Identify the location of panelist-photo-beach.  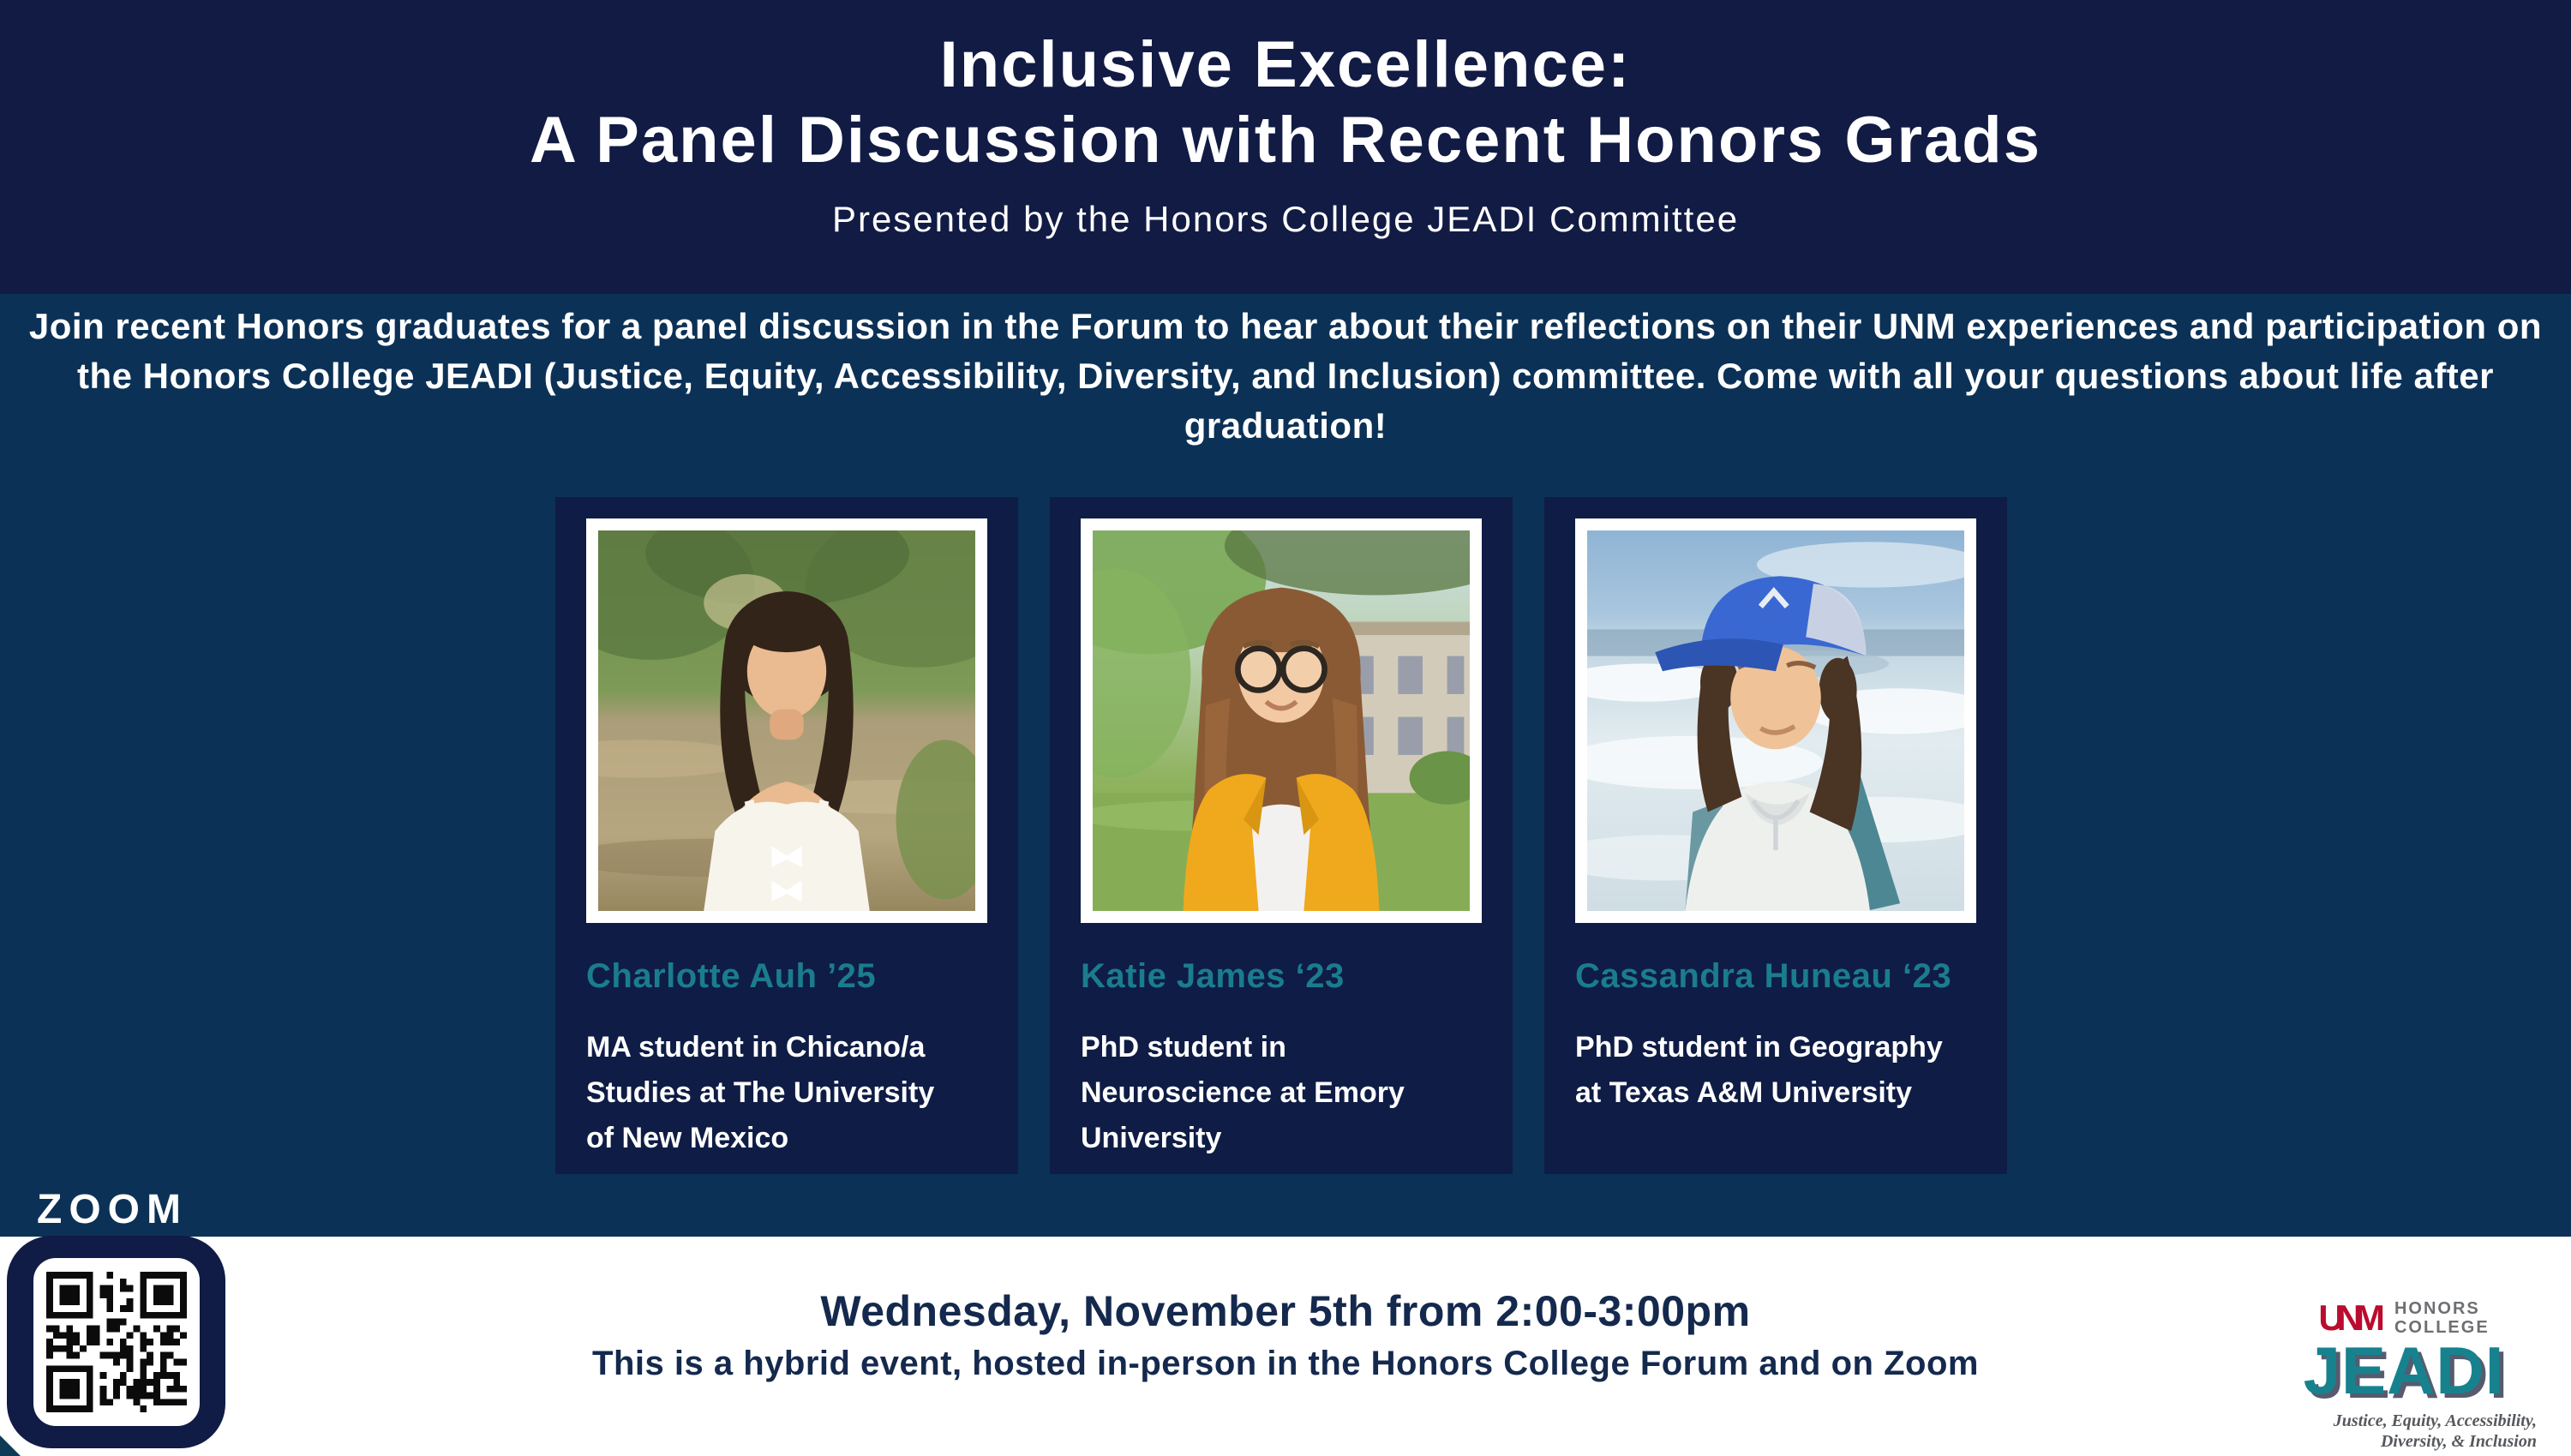
(1775, 720).